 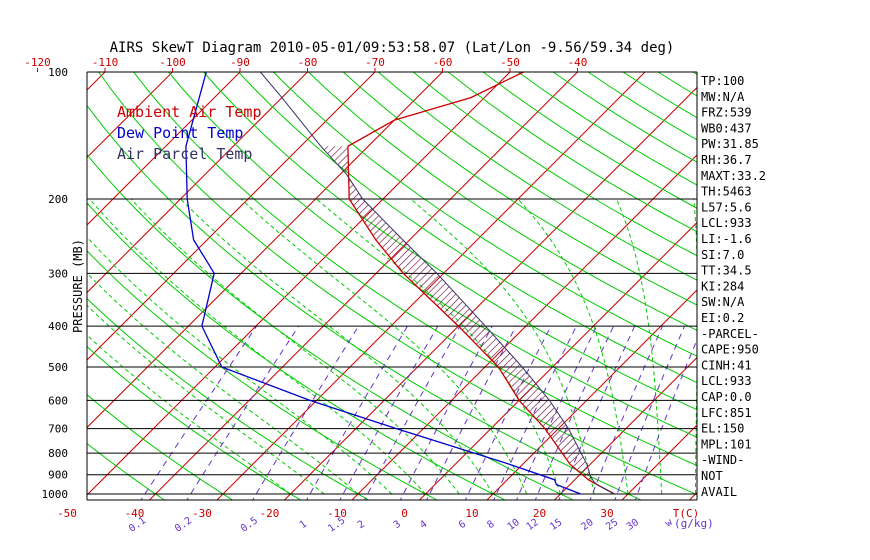 I want to click on bottom-temp-tick-label: 30, so click(x=606, y=513).